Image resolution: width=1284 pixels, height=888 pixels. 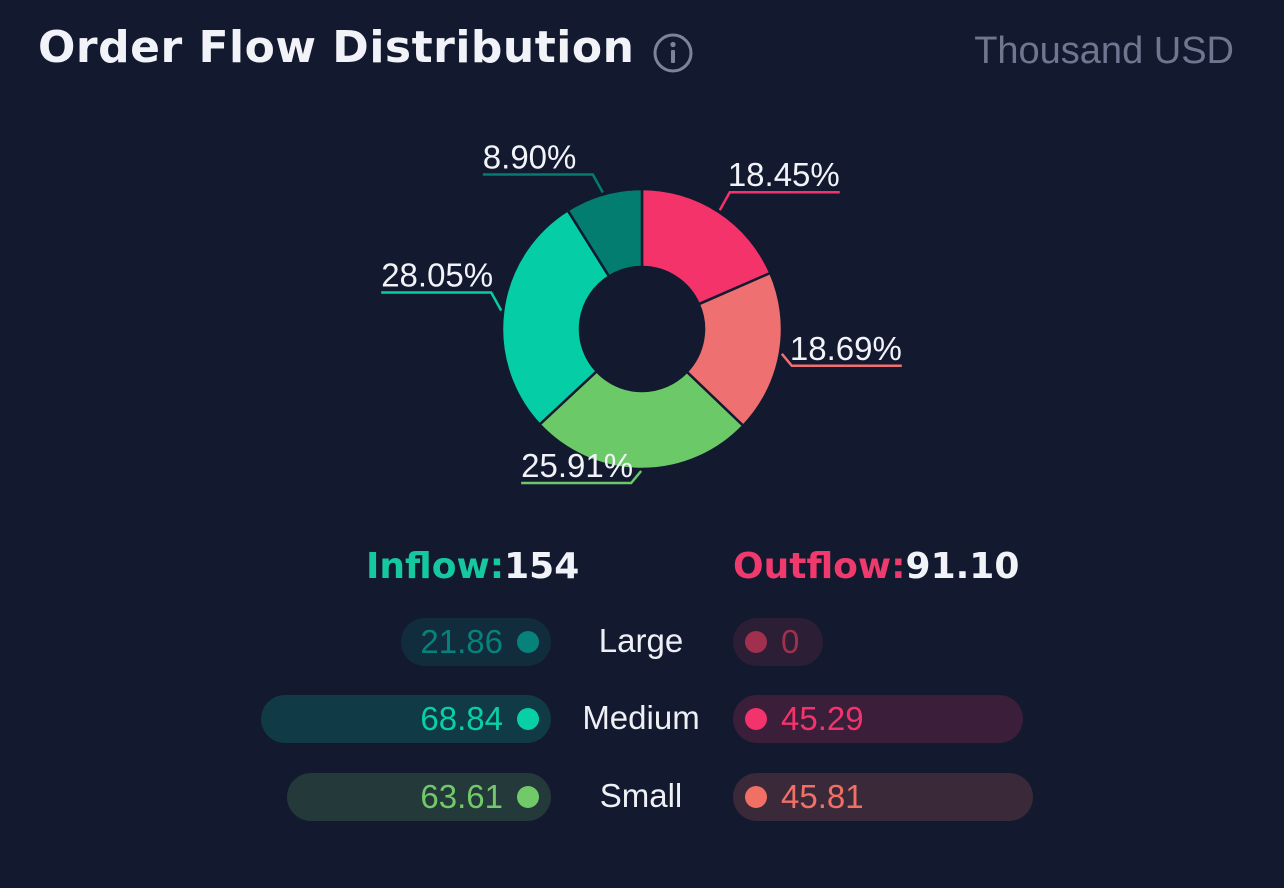 I want to click on page-title: Order Flow Distribution, so click(x=336, y=47).